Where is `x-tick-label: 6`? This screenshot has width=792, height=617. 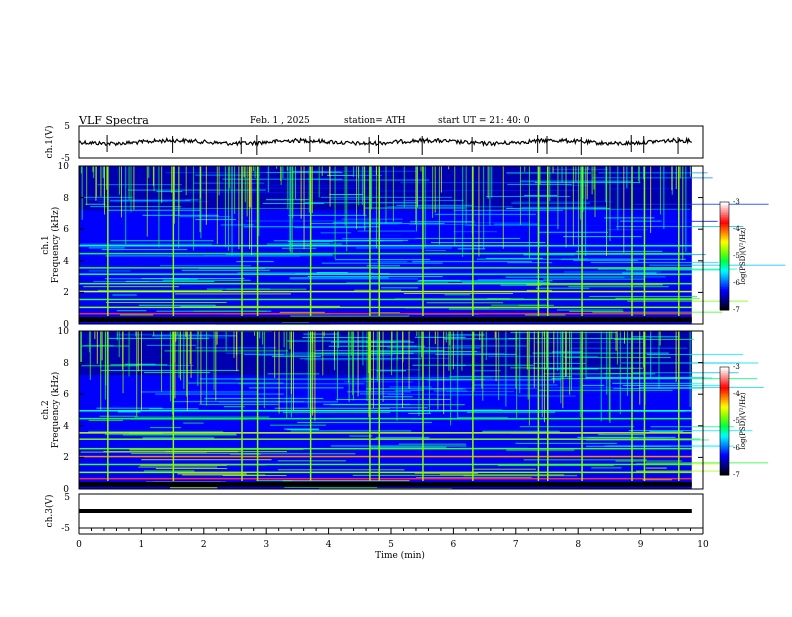
x-tick-label: 6 is located at coordinates (454, 545).